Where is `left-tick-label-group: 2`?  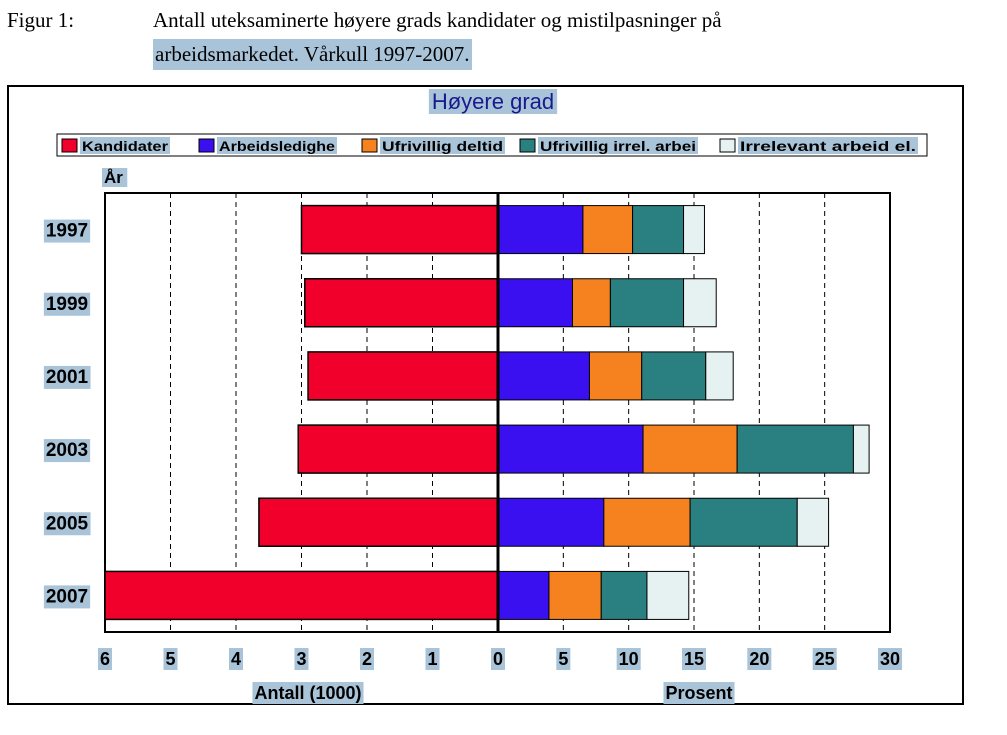
left-tick-label-group: 2 is located at coordinates (367, 659).